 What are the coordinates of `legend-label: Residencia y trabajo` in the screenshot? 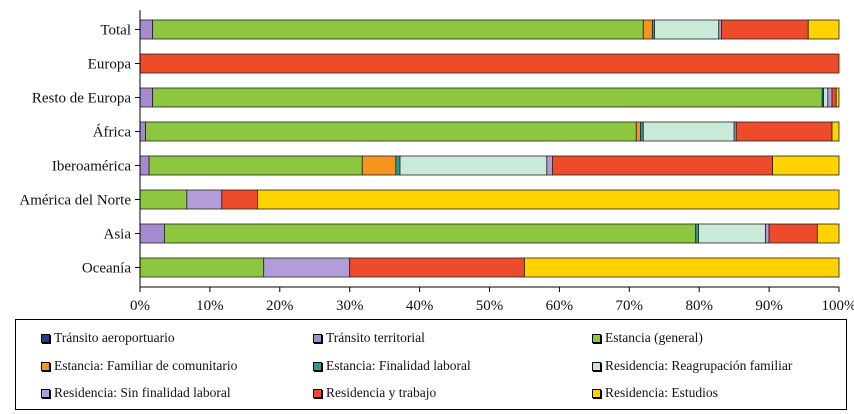 It's located at (381, 392).